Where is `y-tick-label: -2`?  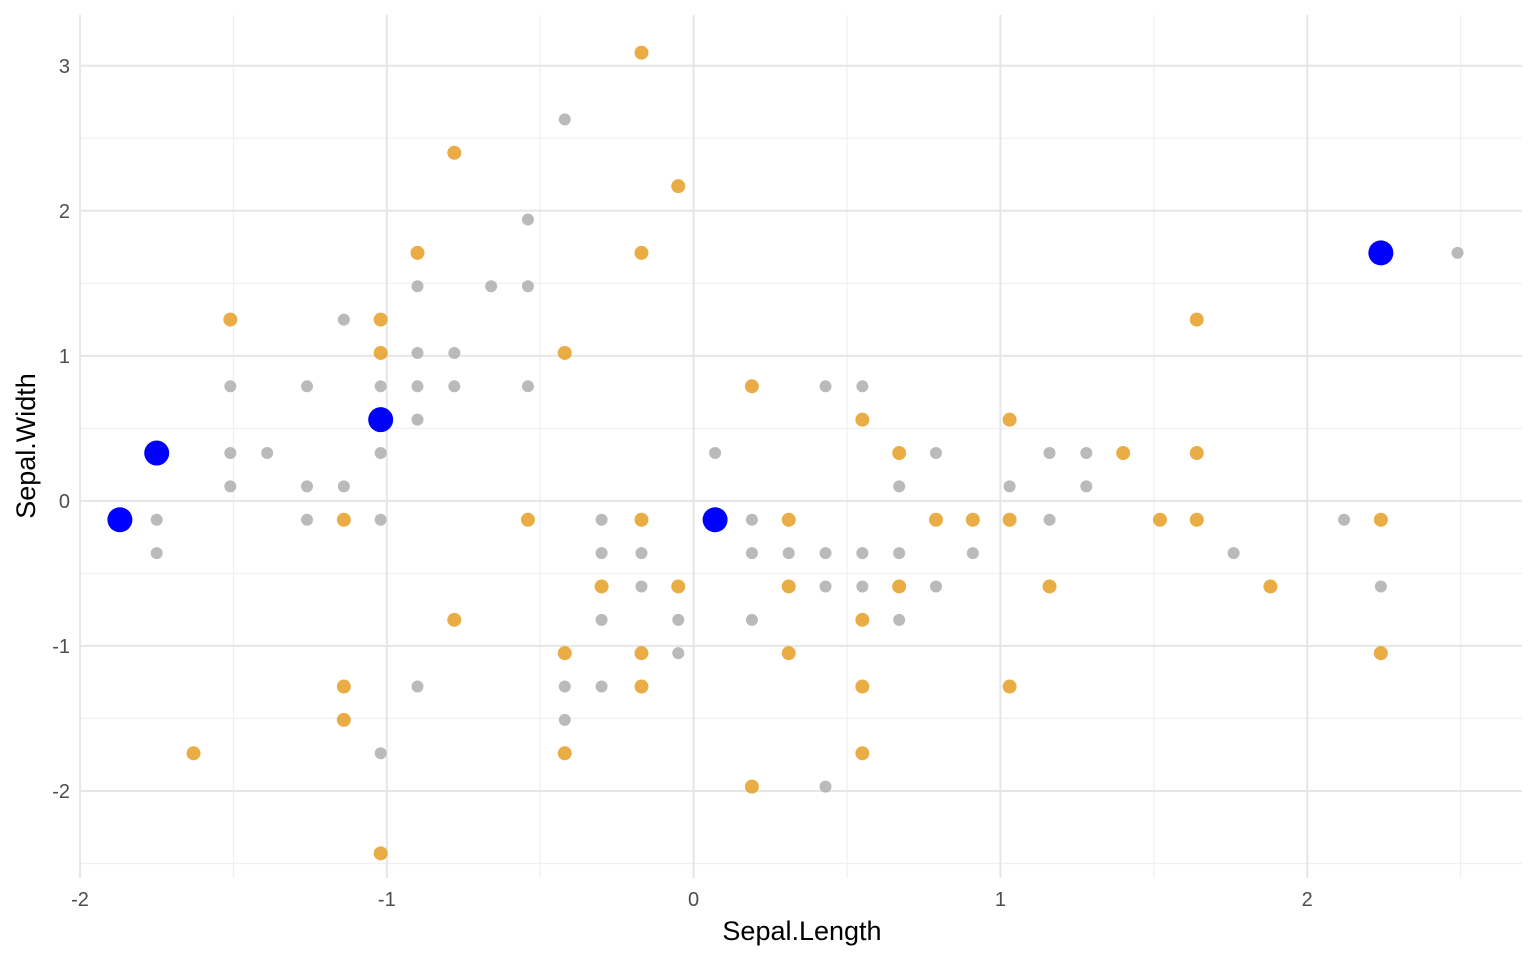
y-tick-label: -2 is located at coordinates (61, 792).